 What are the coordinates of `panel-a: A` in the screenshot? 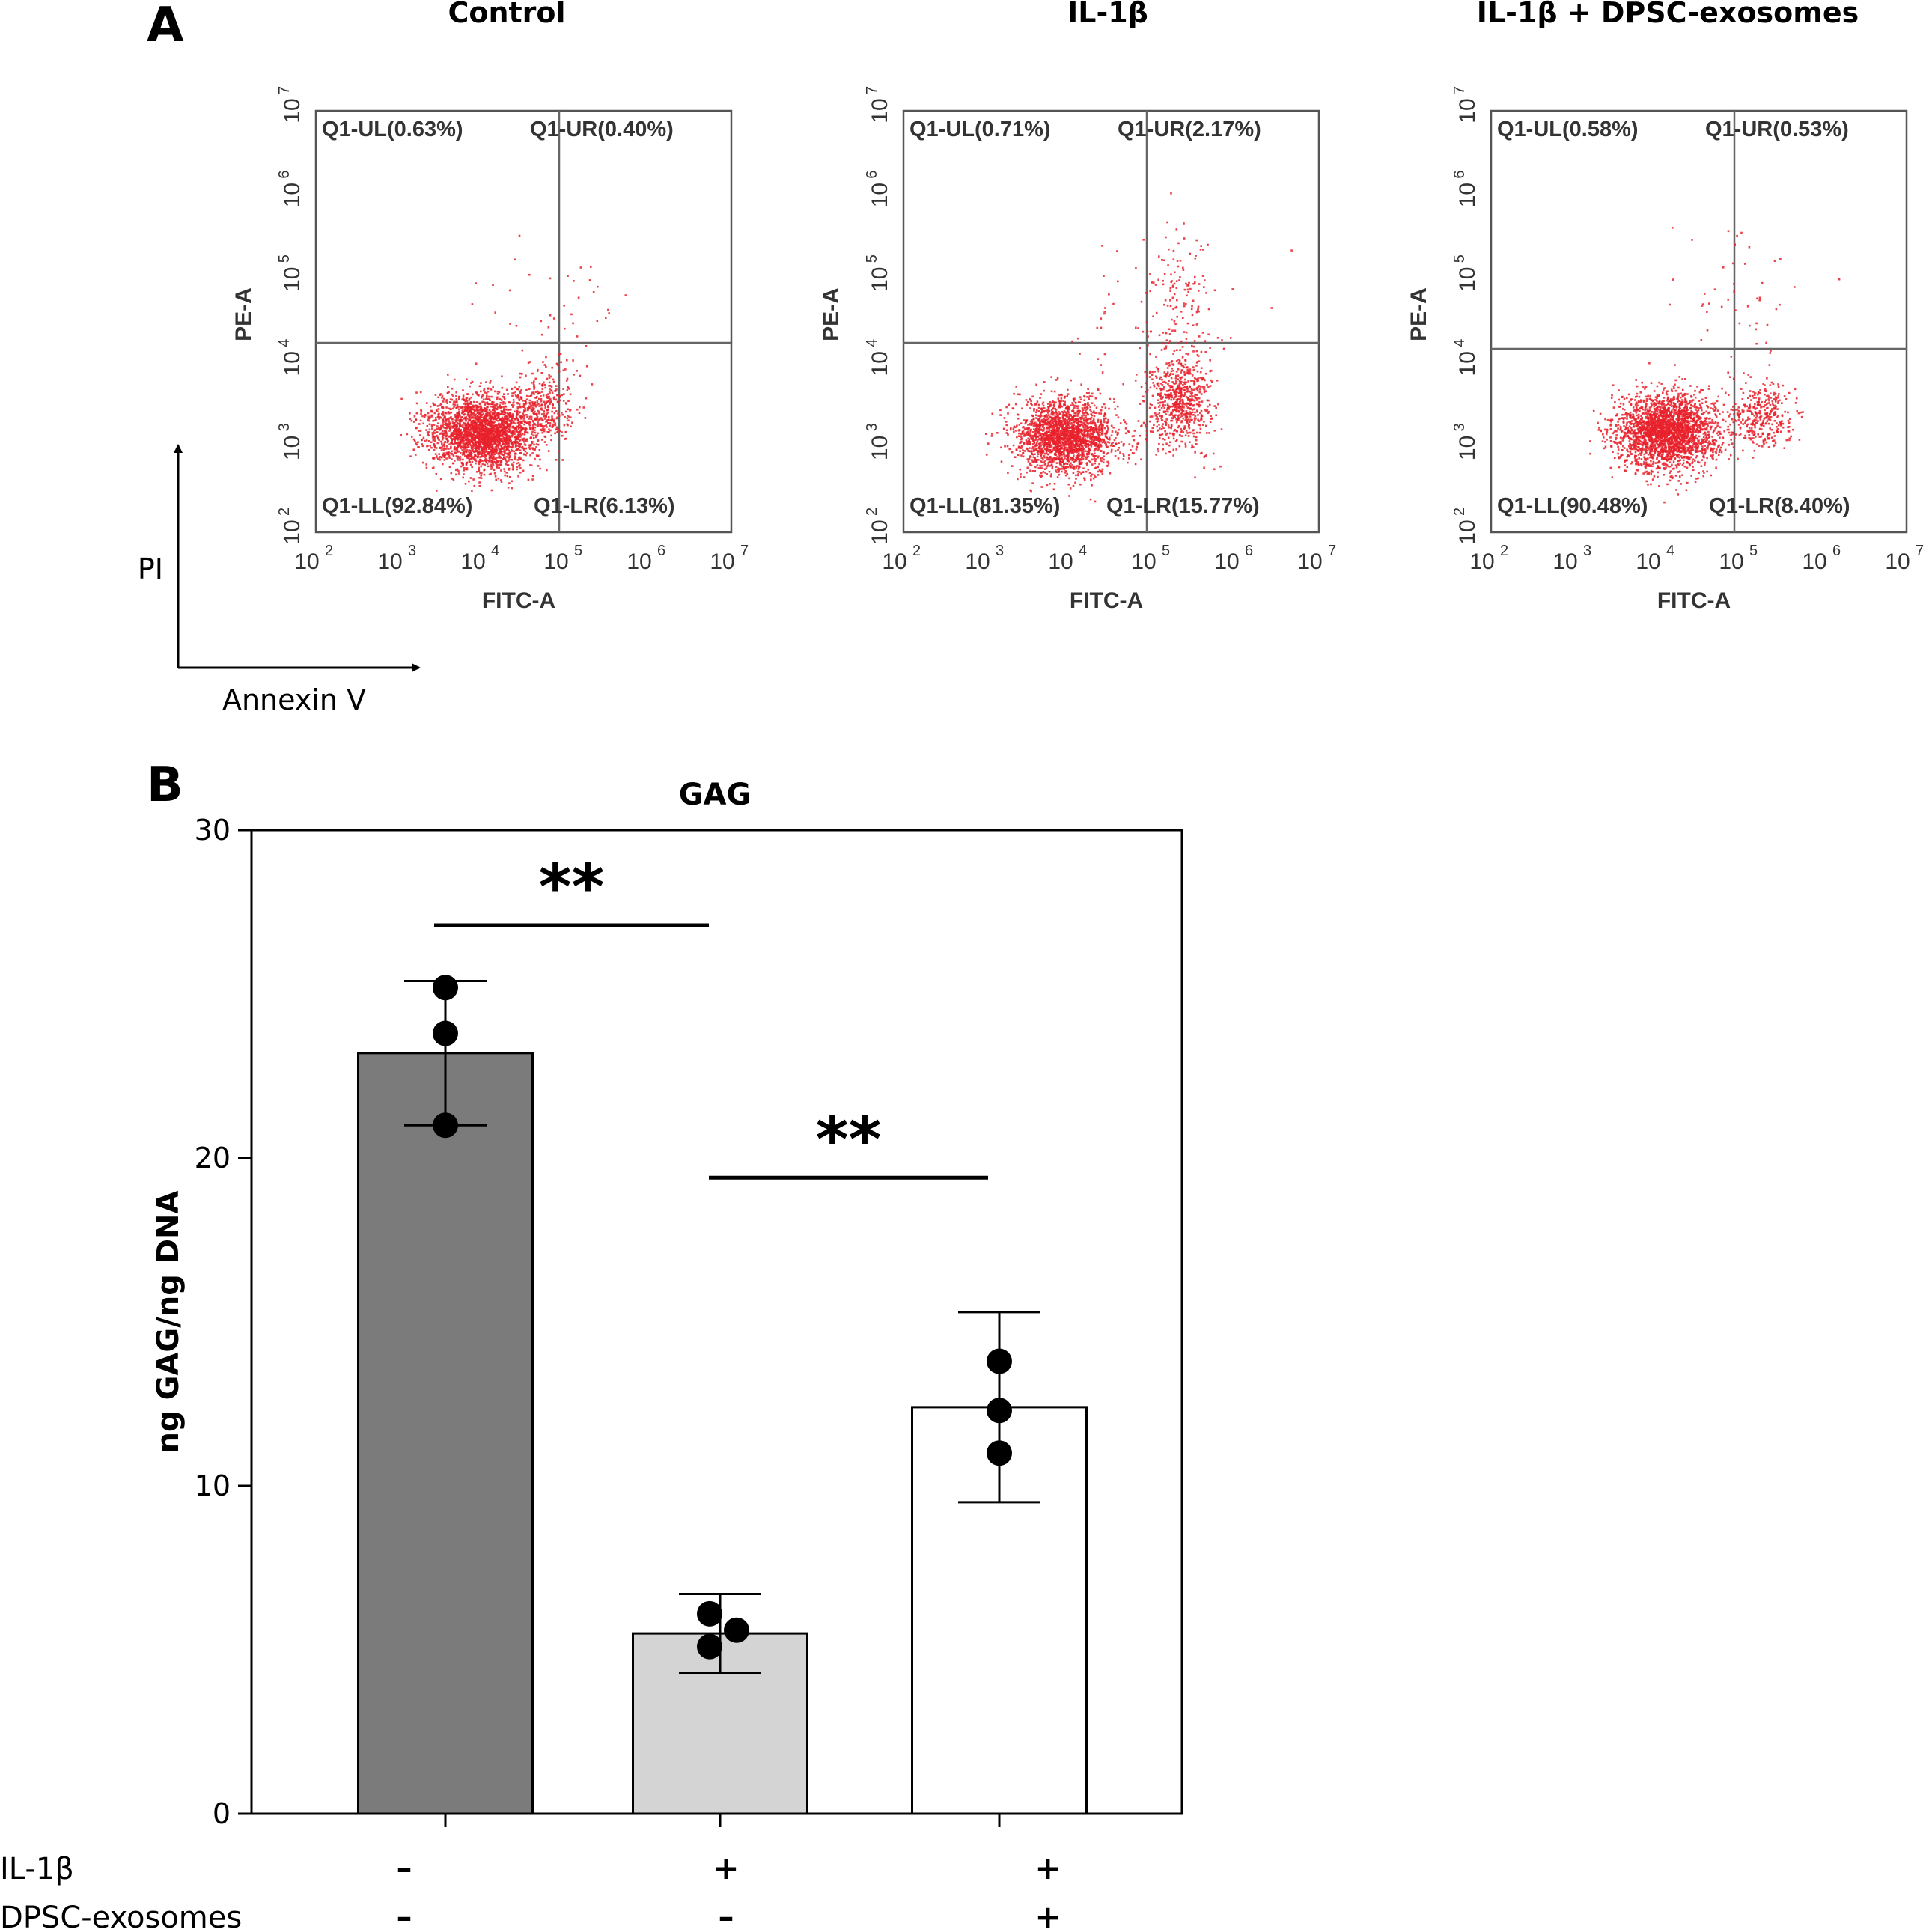 It's located at (166, 27).